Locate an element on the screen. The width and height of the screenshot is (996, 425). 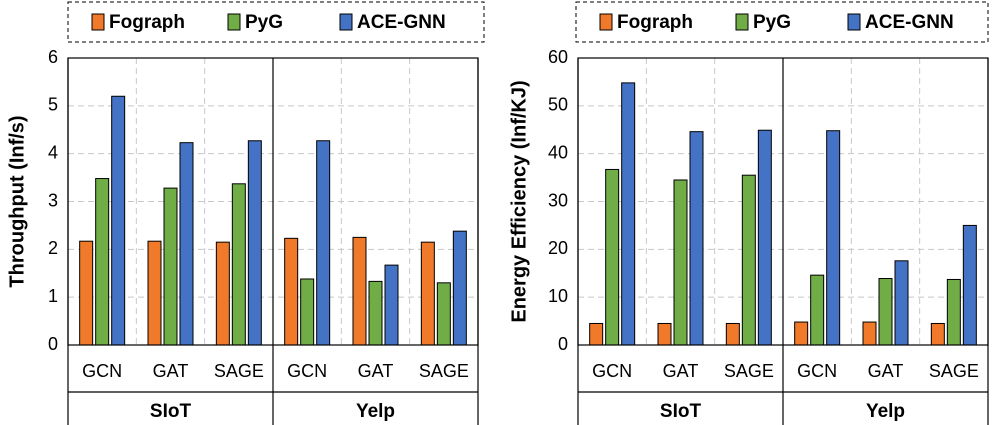
y-tick-label: 40 is located at coordinates (558, 152).